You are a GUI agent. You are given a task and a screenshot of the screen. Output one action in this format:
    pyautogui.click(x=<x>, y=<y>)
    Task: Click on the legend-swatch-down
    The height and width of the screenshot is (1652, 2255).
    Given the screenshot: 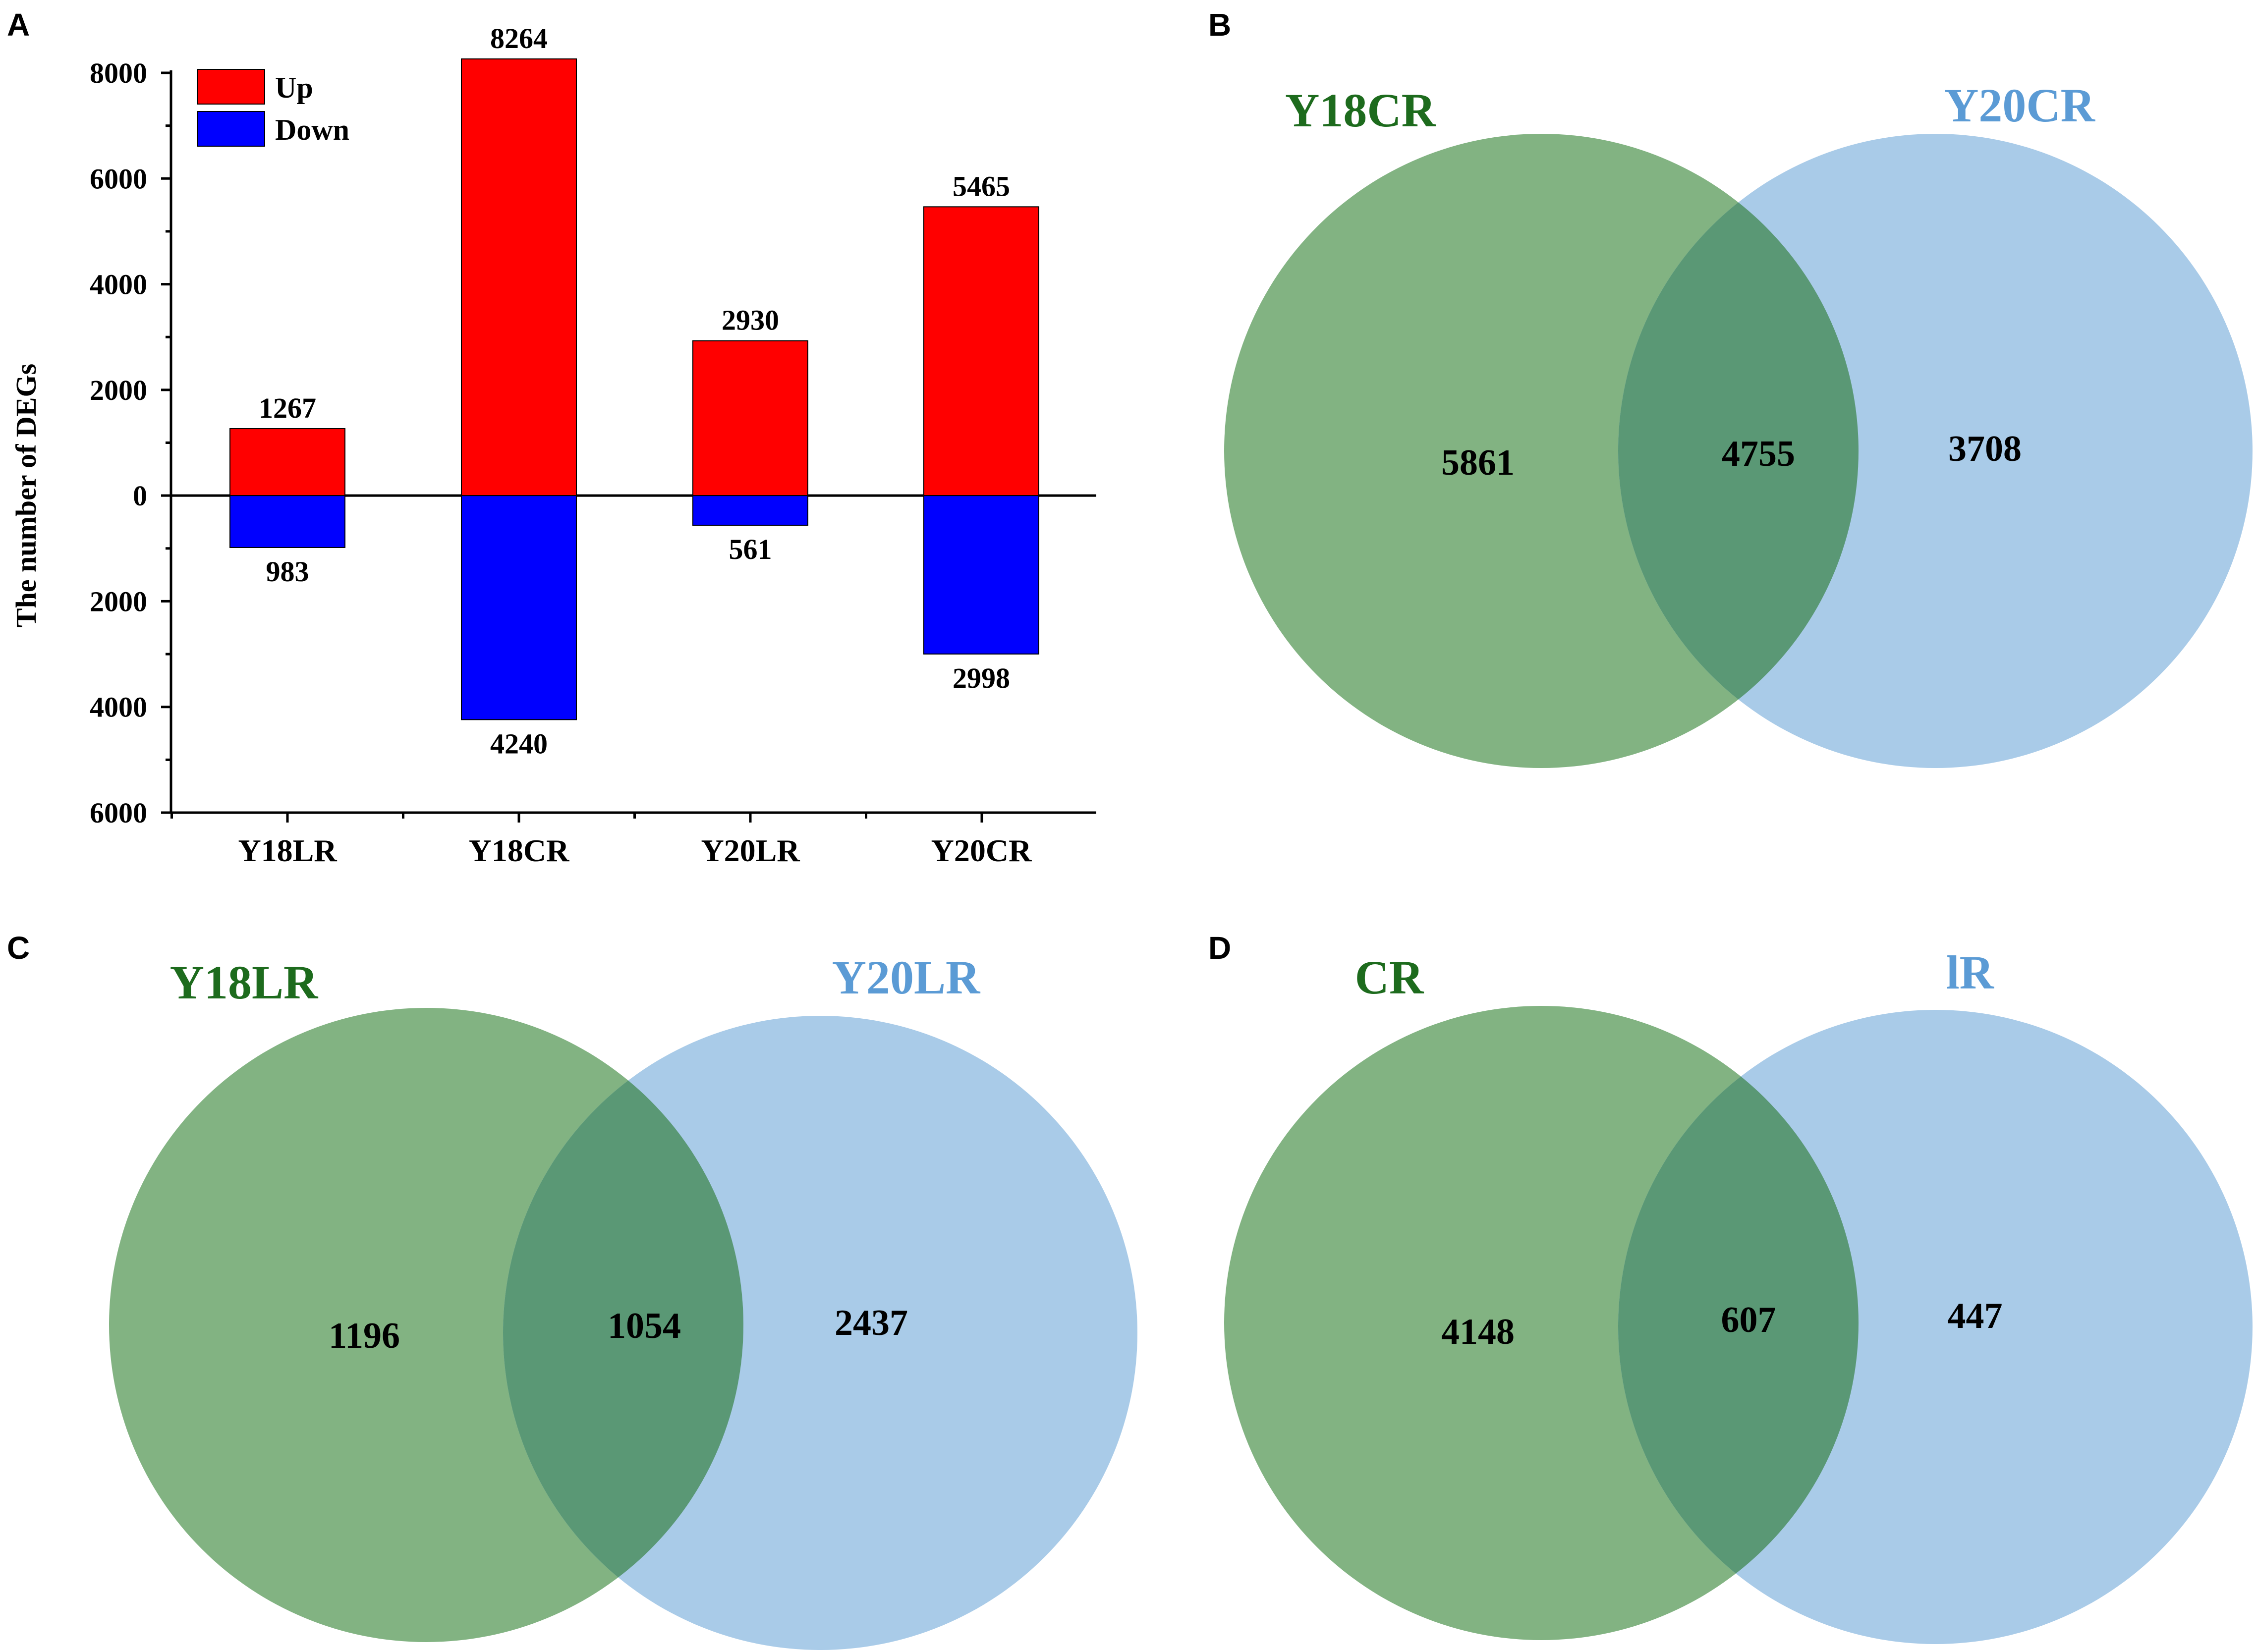 What is the action you would take?
    pyautogui.click(x=231, y=129)
    